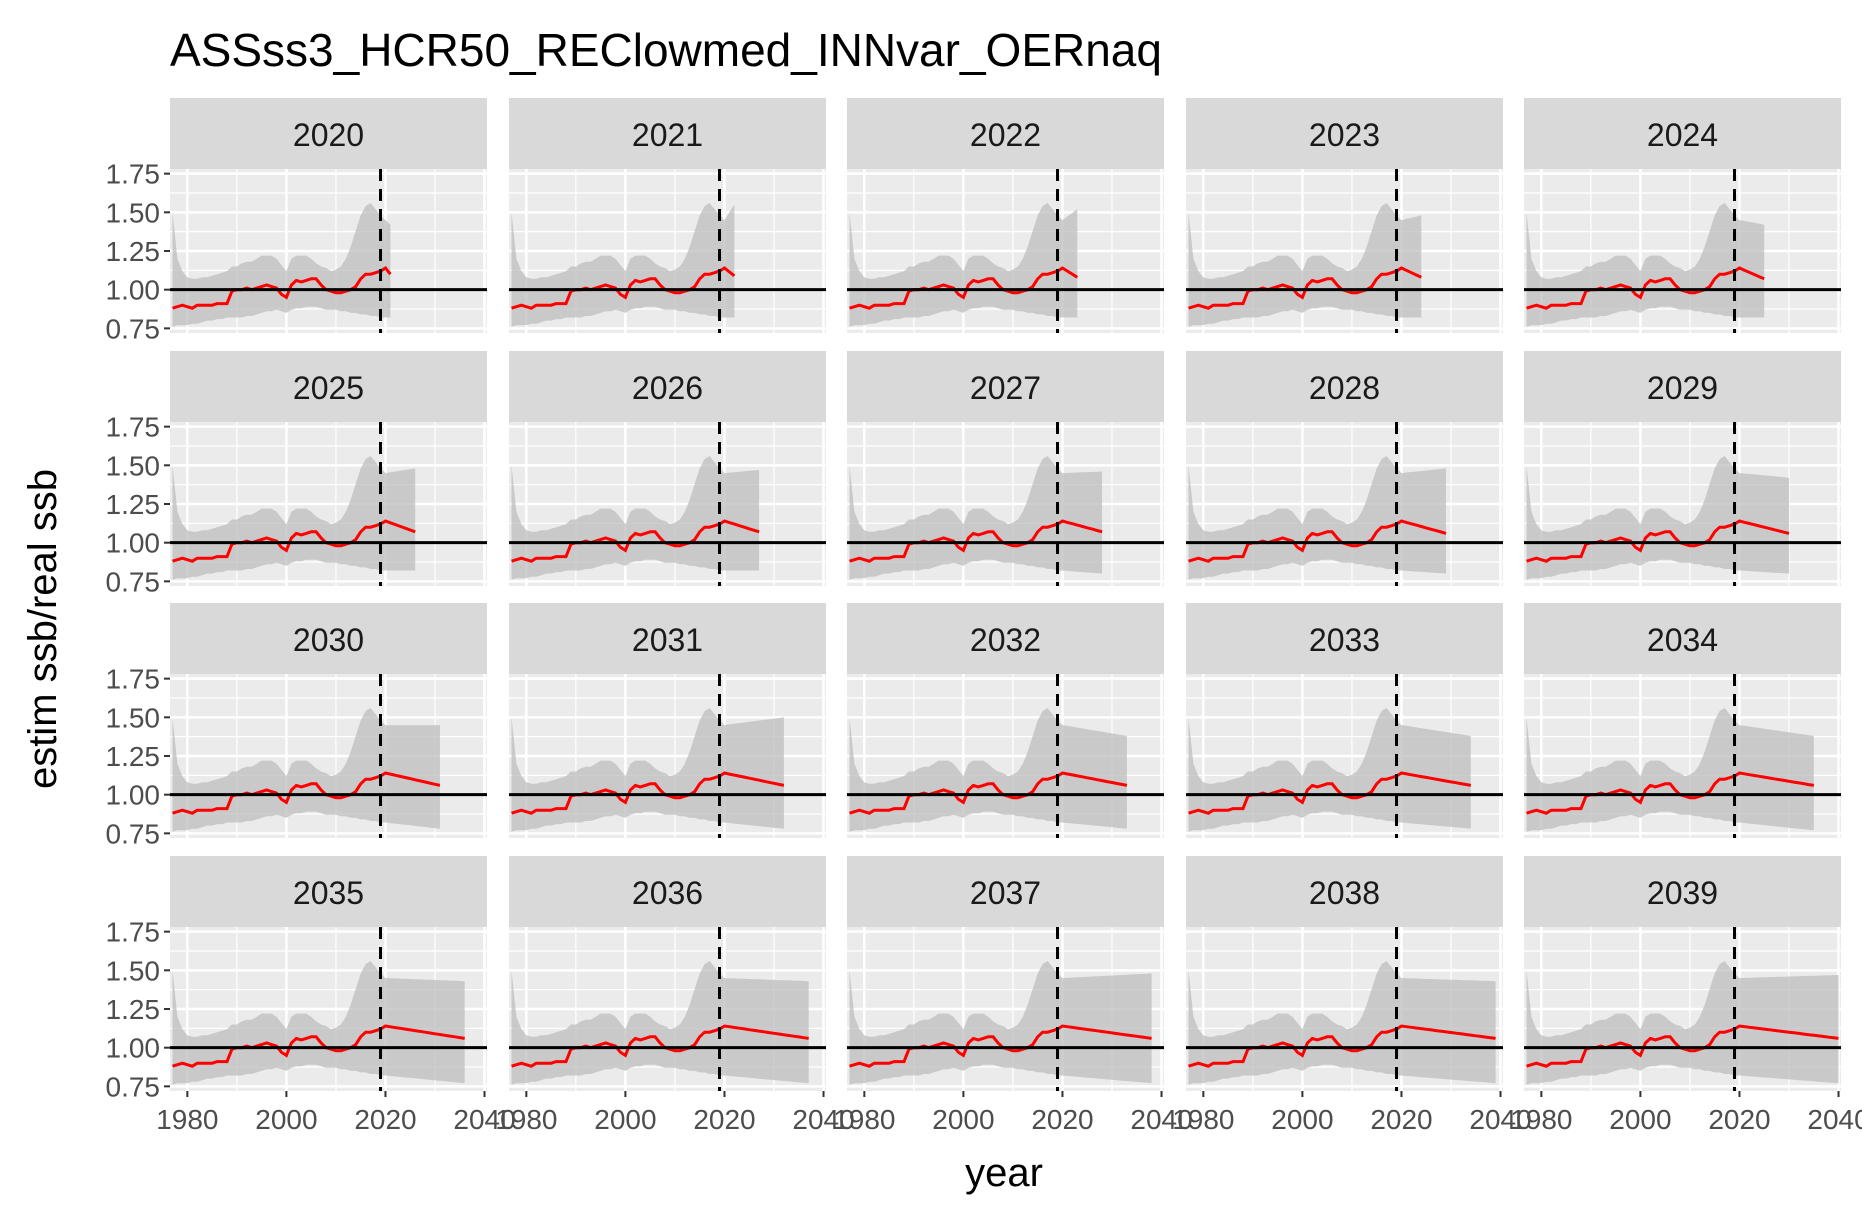  Describe the element at coordinates (1344, 468) in the screenshot. I see `facet-panel: 2028` at that location.